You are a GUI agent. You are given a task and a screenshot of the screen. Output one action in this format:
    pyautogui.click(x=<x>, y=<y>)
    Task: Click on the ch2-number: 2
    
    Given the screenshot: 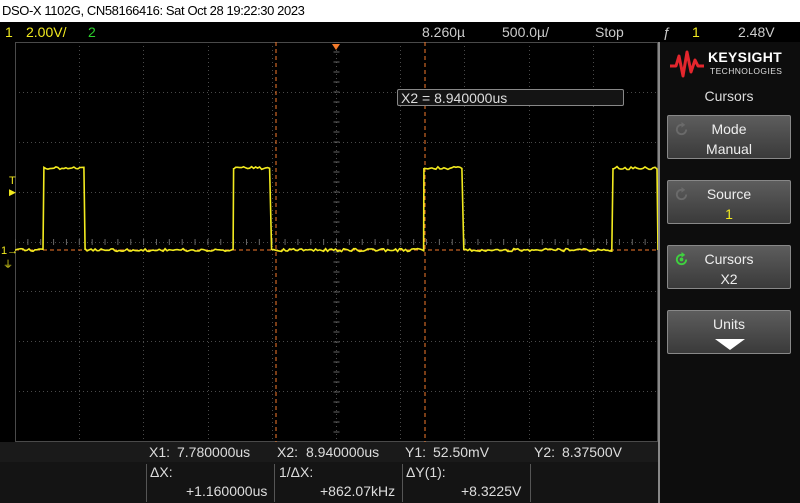 What is the action you would take?
    pyautogui.click(x=92, y=32)
    